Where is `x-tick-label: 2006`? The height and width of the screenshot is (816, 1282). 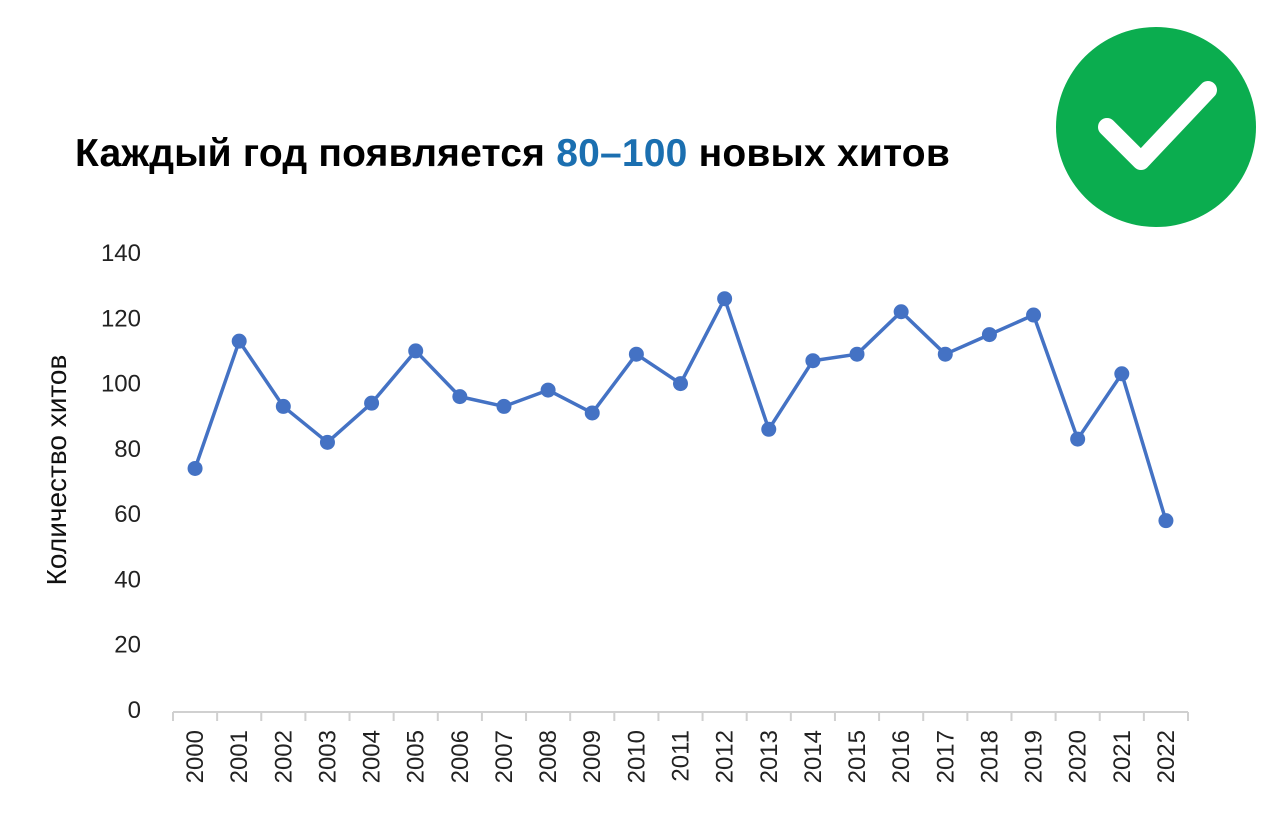 x-tick-label: 2006 is located at coordinates (460, 756).